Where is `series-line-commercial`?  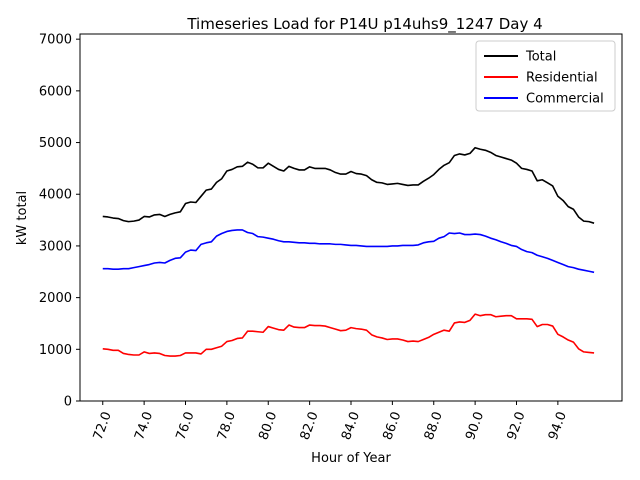
series-line-commercial is located at coordinates (348, 251).